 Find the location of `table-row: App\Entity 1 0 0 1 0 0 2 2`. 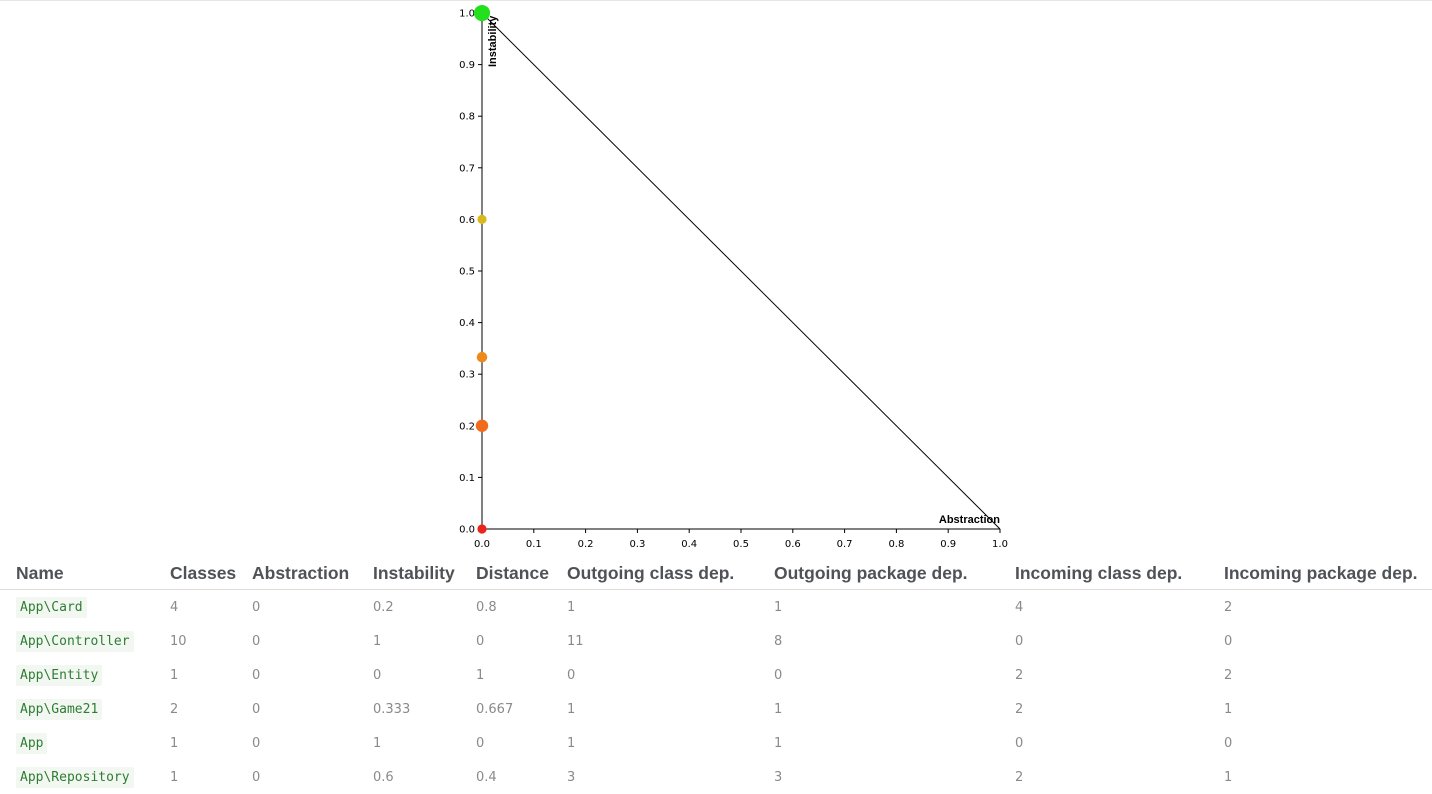

table-row: App\Entity 1 0 0 1 0 0 2 2 is located at coordinates (716, 675).